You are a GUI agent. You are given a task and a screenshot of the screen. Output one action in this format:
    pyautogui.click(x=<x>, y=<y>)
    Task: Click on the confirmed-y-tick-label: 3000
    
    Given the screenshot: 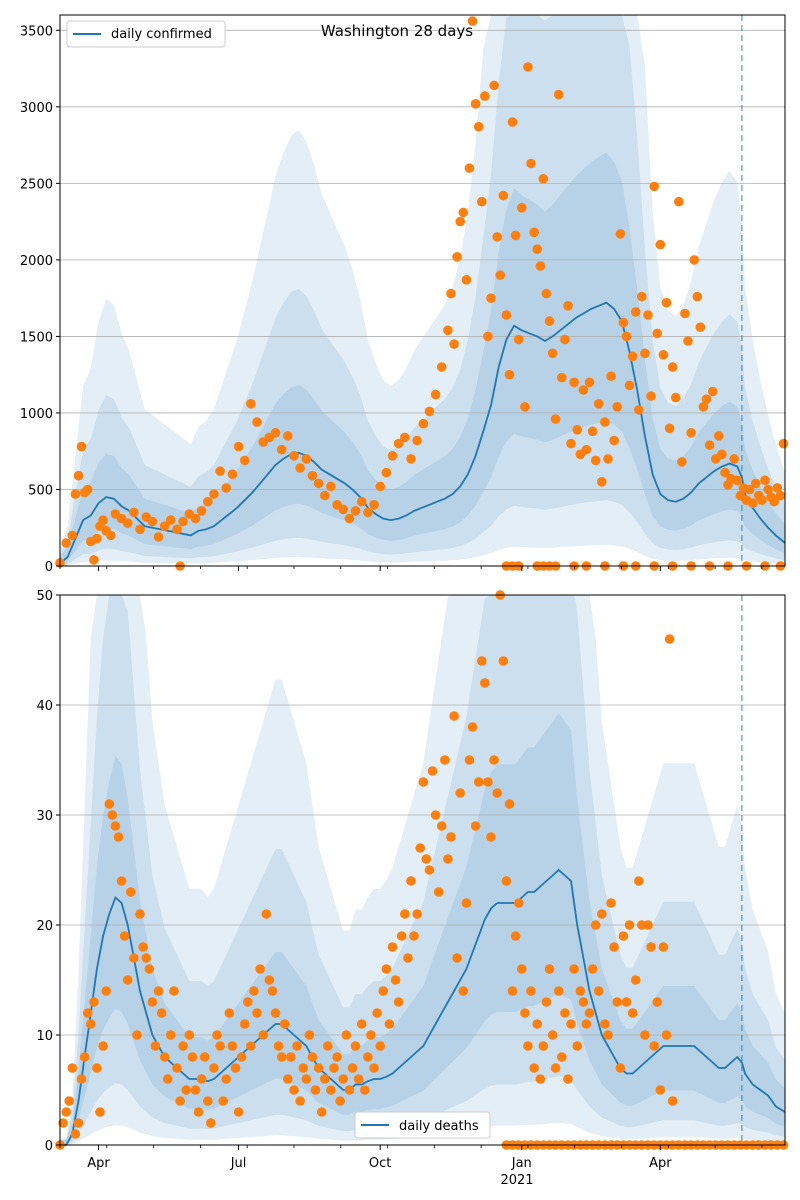 What is the action you would take?
    pyautogui.click(x=36, y=108)
    